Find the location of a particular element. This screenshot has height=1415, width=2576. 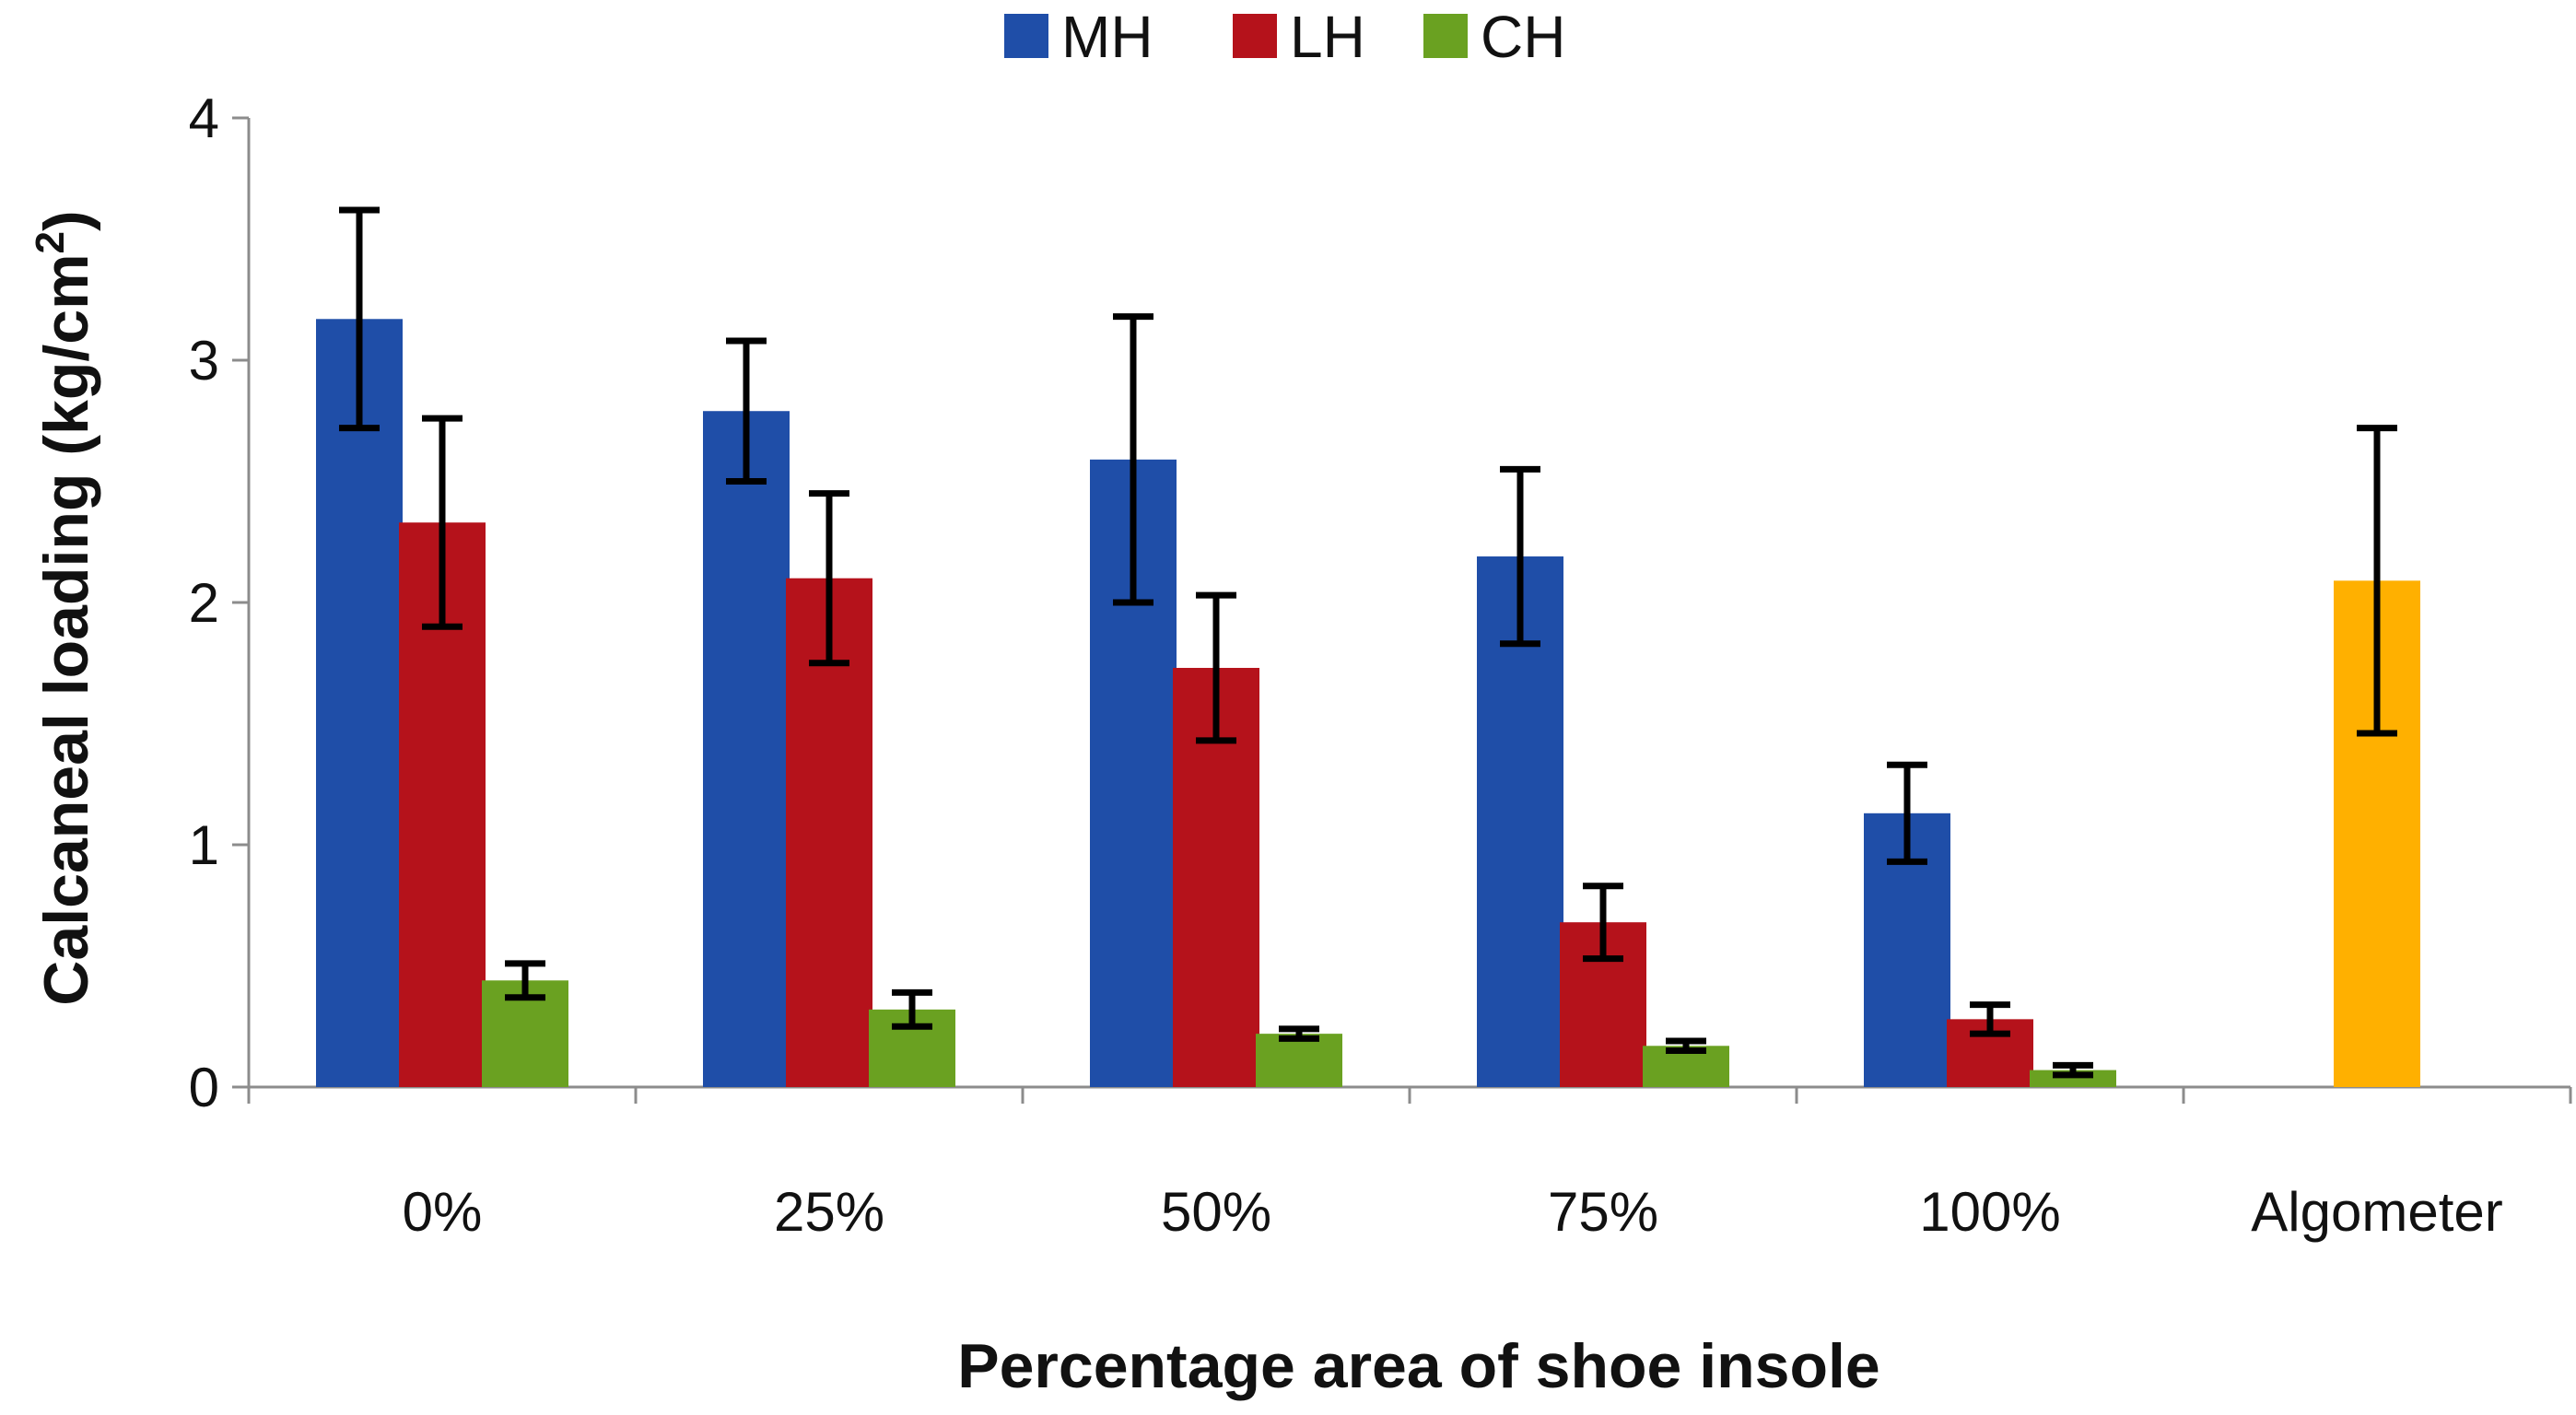

y-axis-title-close: ) is located at coordinates (66, 220).